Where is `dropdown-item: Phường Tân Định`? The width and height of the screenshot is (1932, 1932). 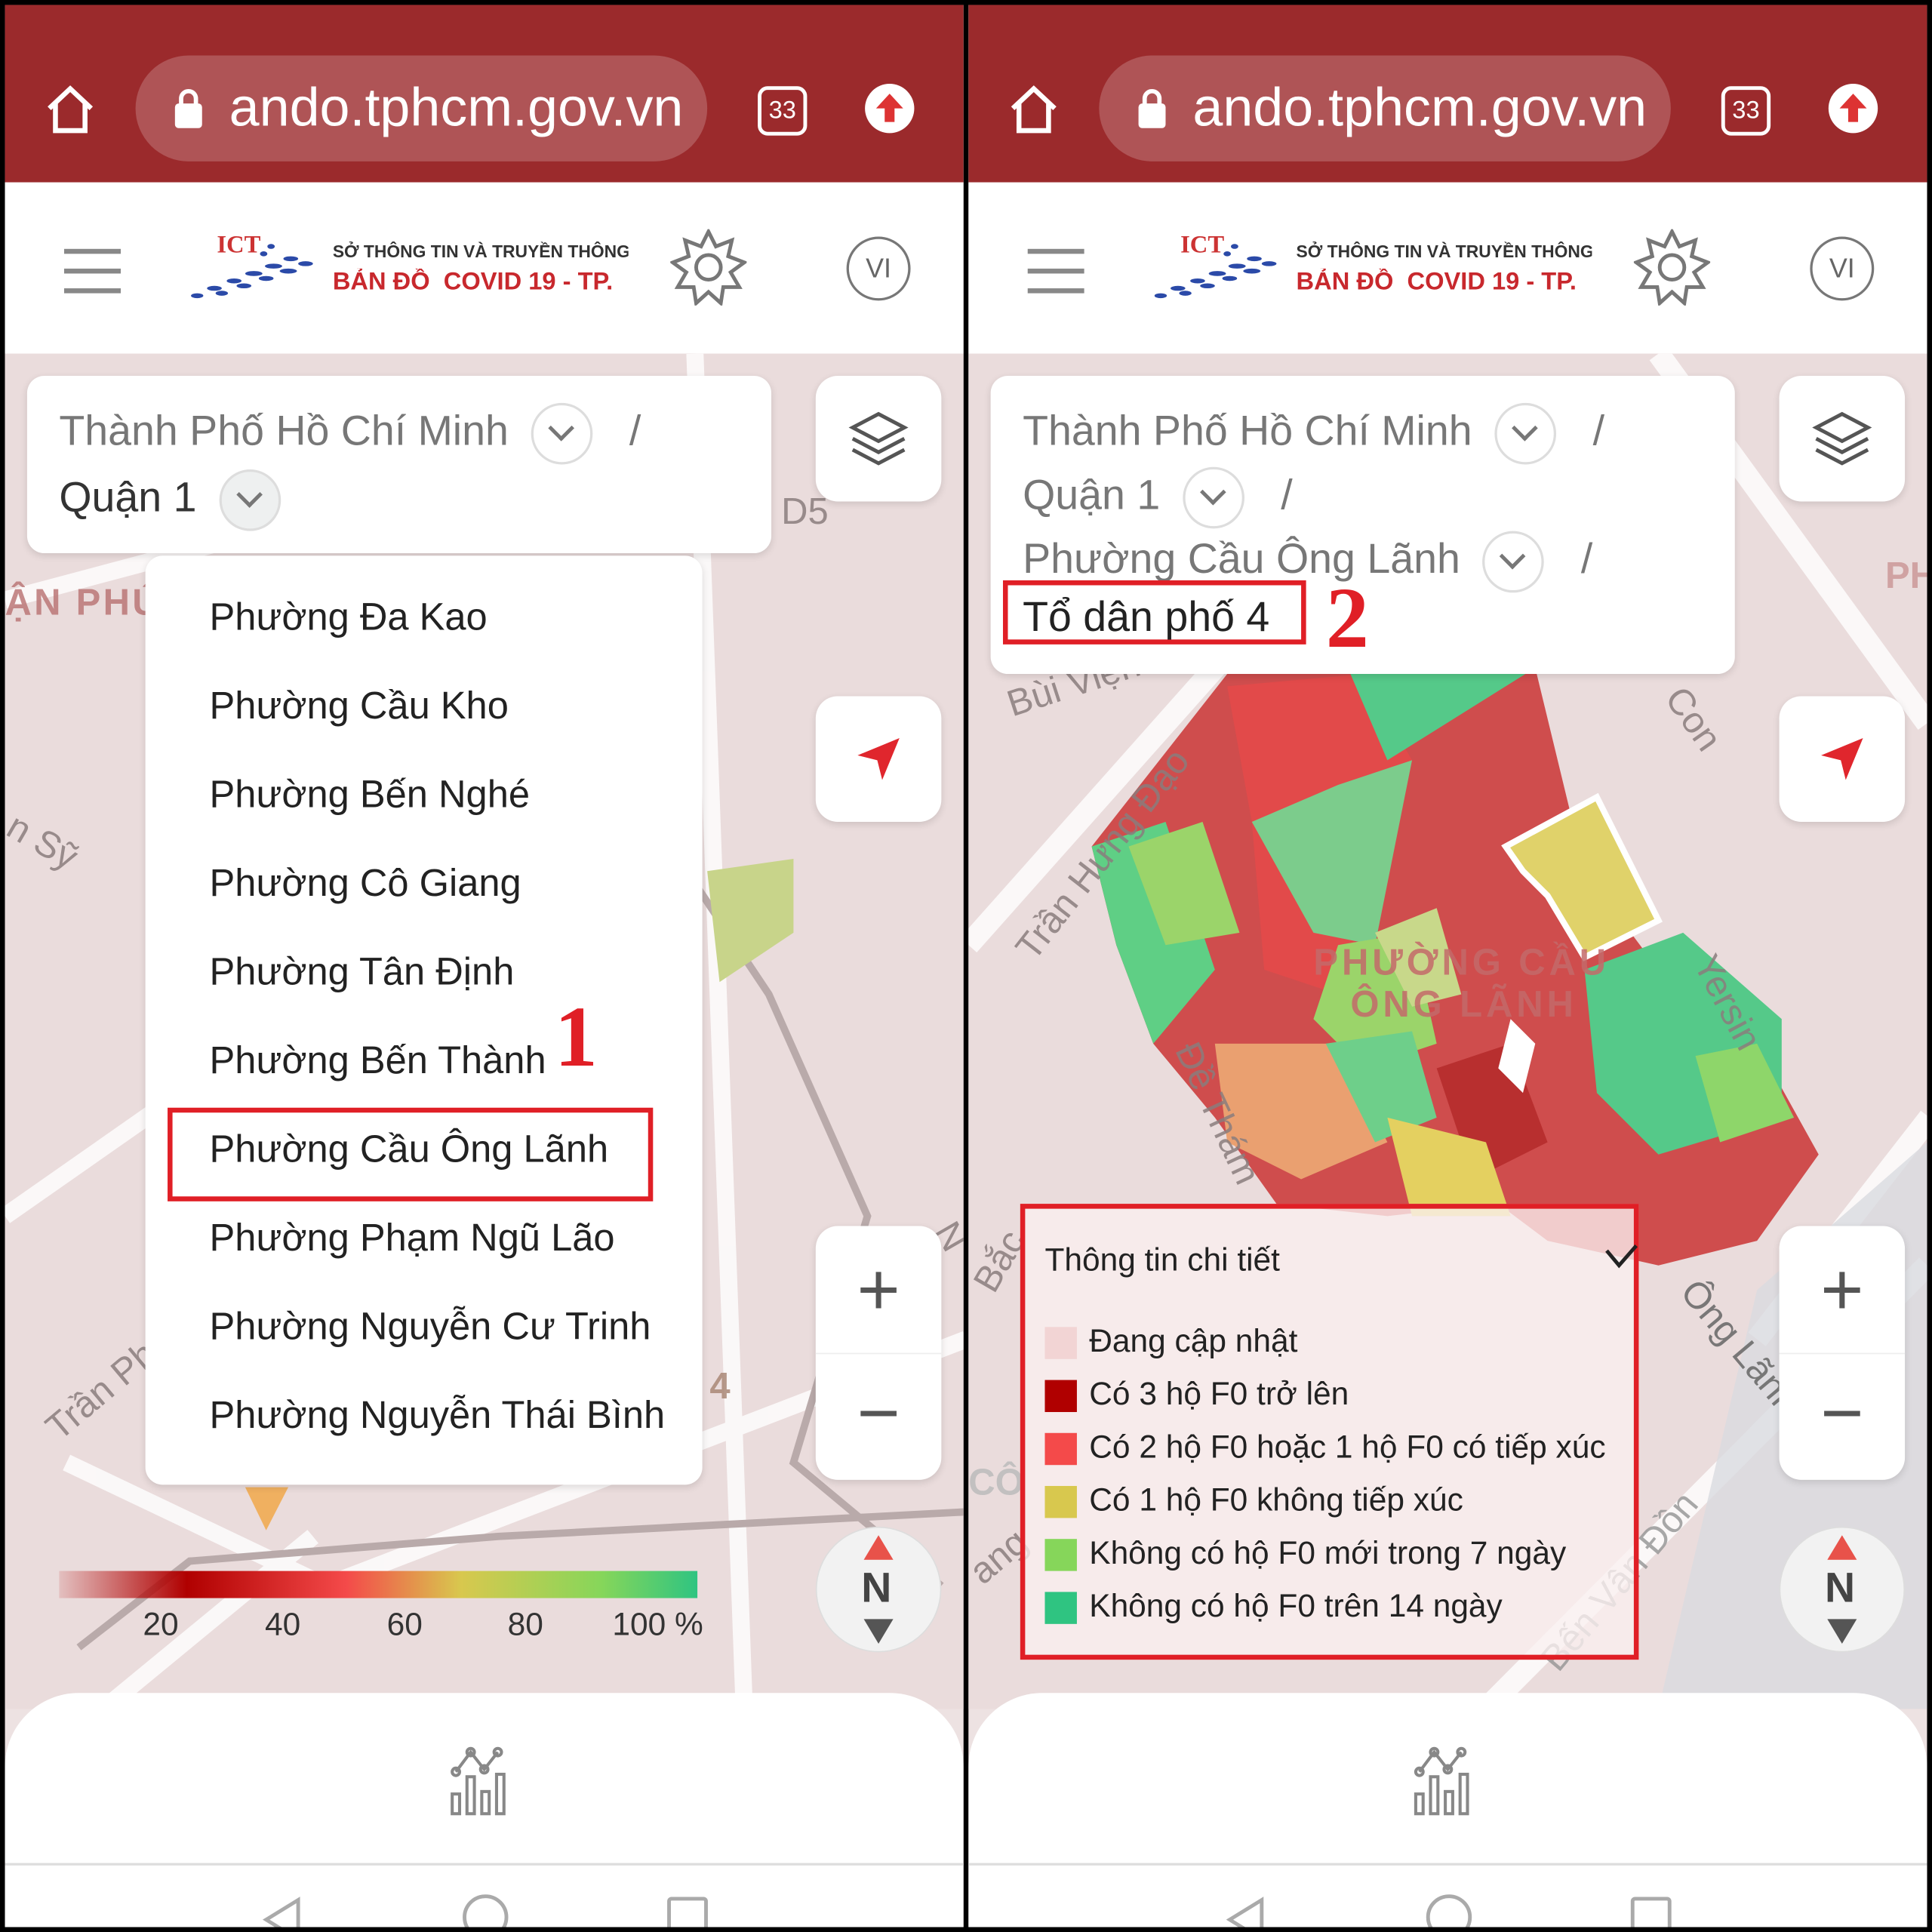
dropdown-item: Phường Tân Định is located at coordinates (362, 971).